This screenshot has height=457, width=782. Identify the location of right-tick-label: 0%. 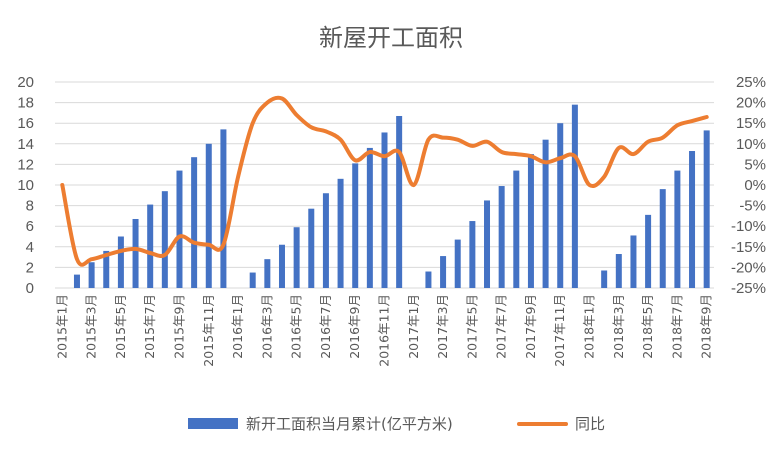
(755, 185).